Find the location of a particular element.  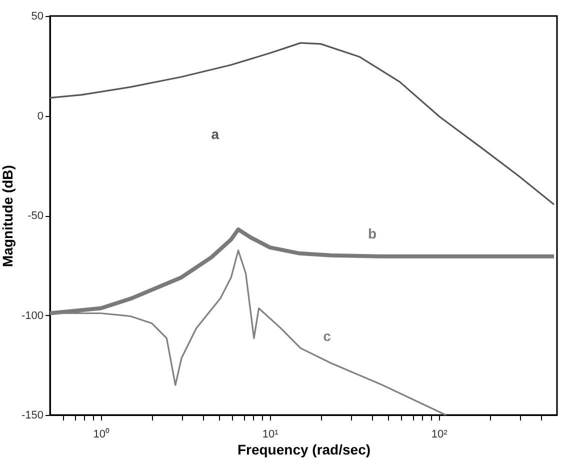

x-tick-label: 10¹ is located at coordinates (270, 434).